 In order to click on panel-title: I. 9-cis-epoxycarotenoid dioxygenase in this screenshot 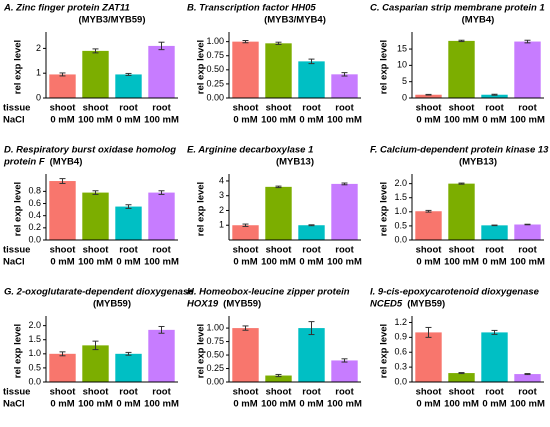, I will do `click(455, 292)`.